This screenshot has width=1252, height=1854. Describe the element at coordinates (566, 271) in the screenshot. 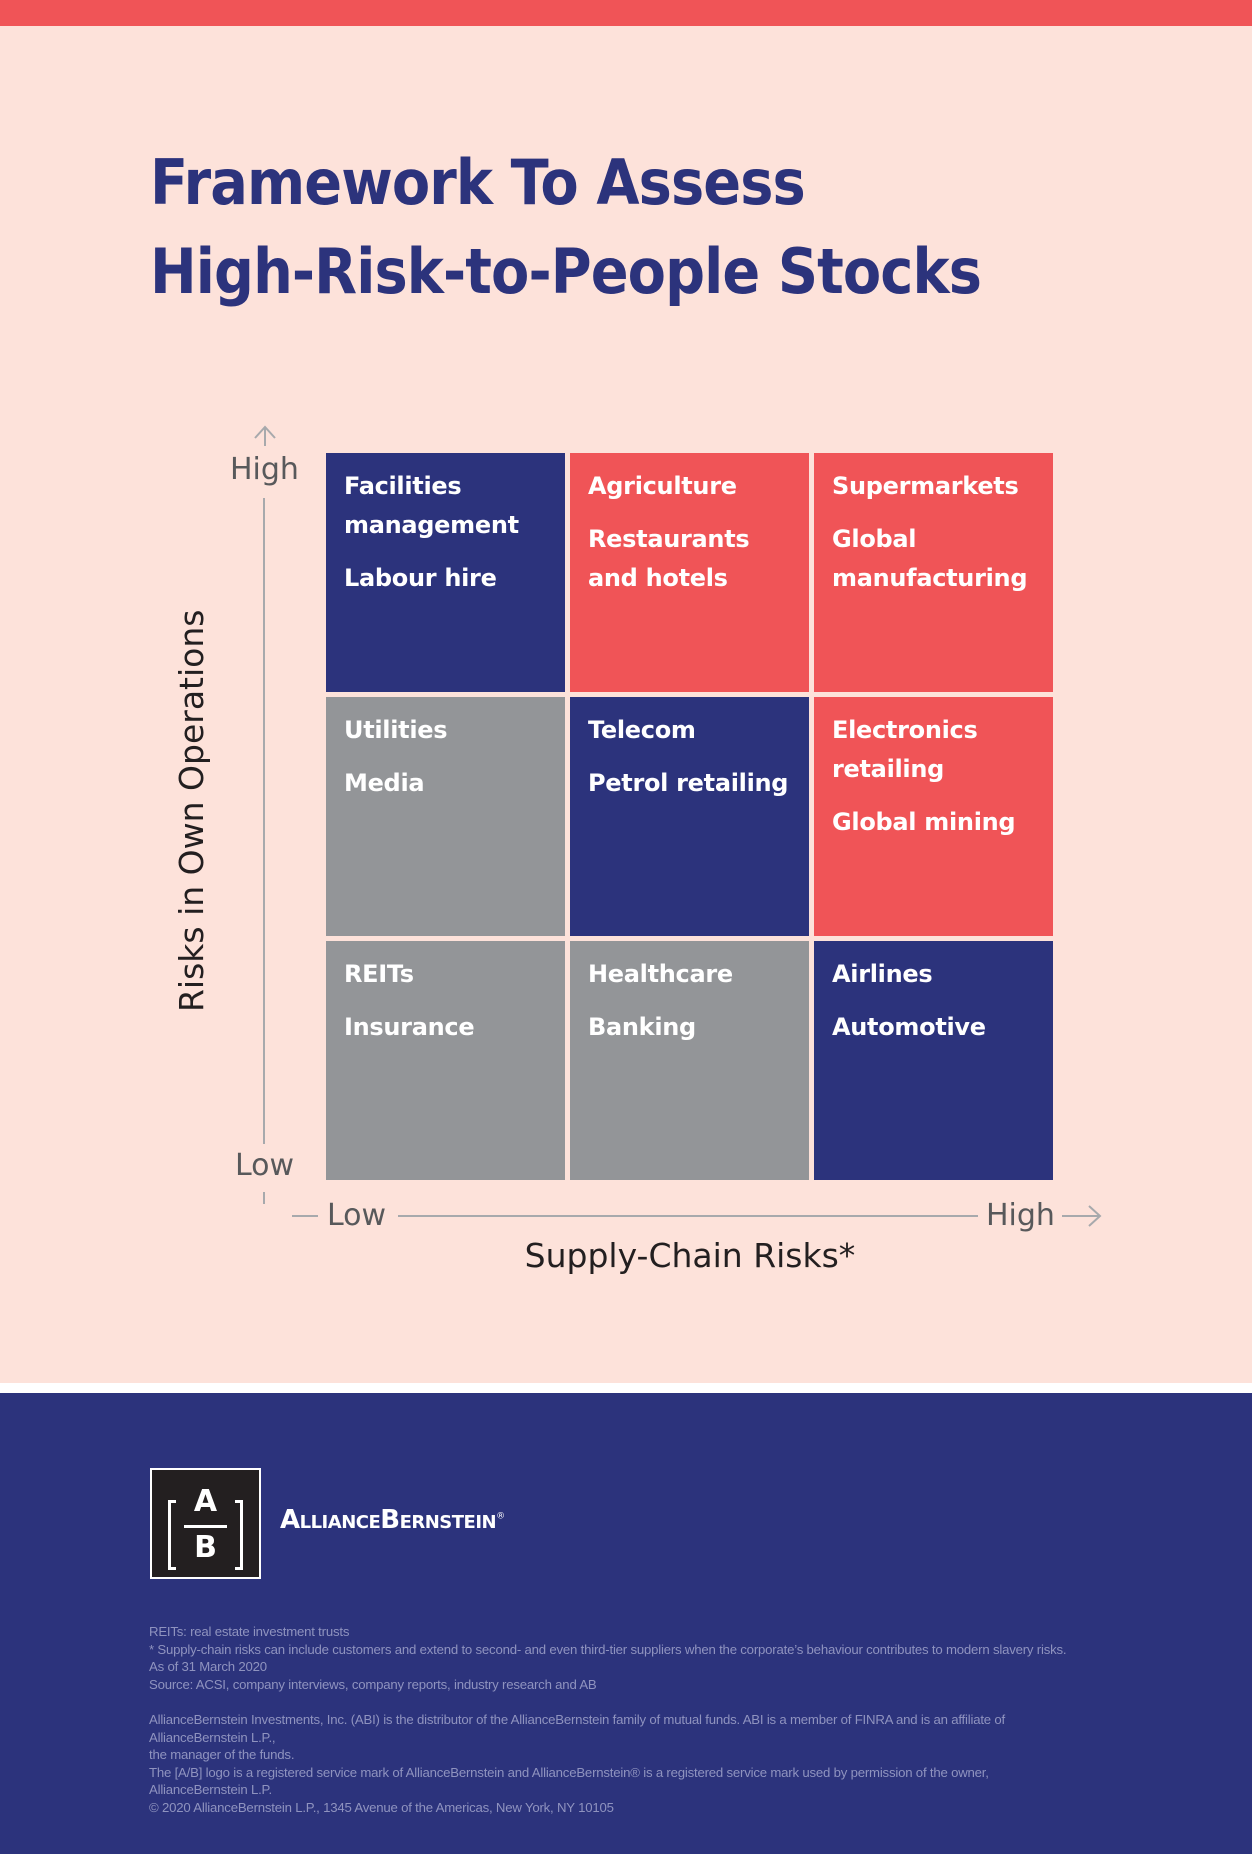

I see `title-line-2: High-Risk-to-People Stocks` at that location.